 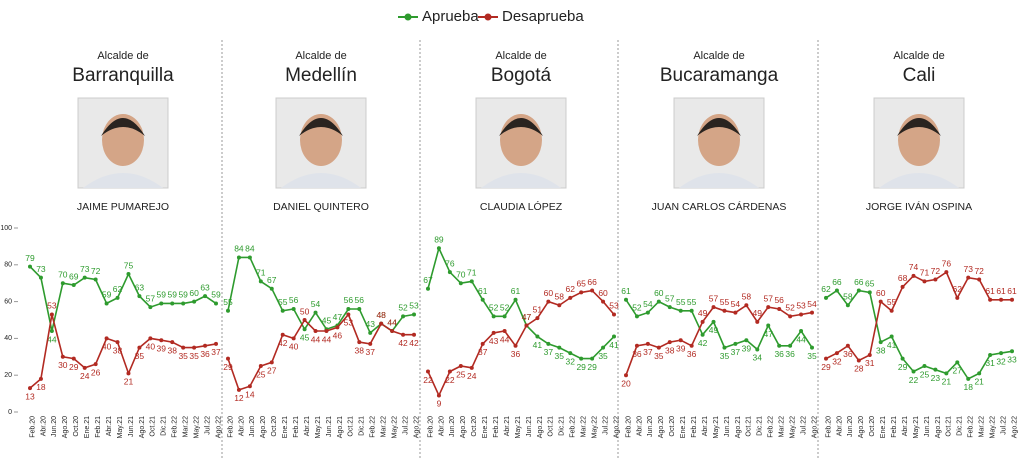 What do you see at coordinates (760, 426) in the screenshot?
I see `x-tick-label: Dic.21` at bounding box center [760, 426].